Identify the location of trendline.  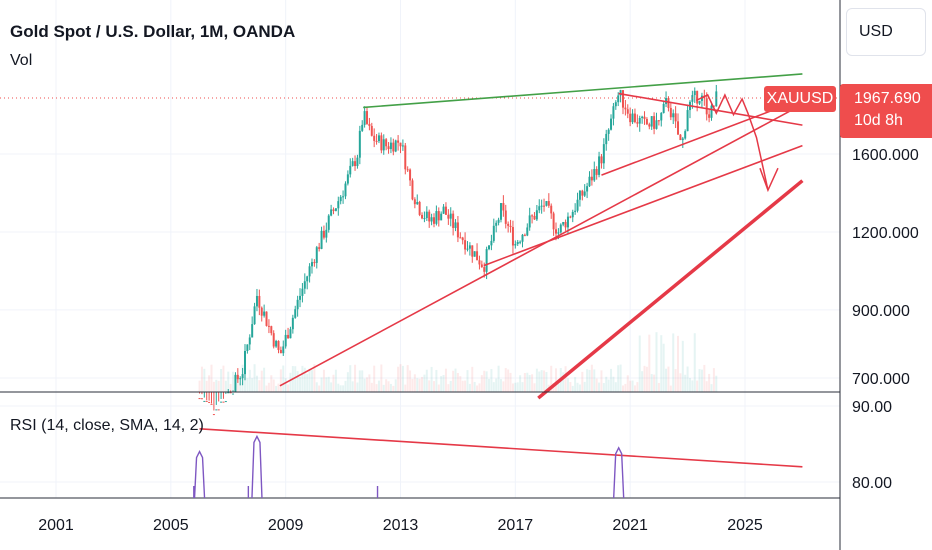
(710, 109).